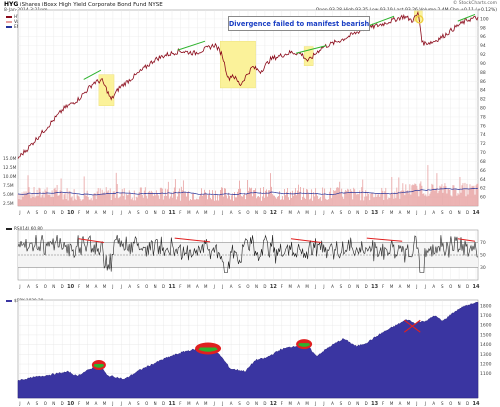 This screenshot has height=407, width=500. I want to click on divergence-callout: Divergence failed to manifest bearish, so click(299, 23).